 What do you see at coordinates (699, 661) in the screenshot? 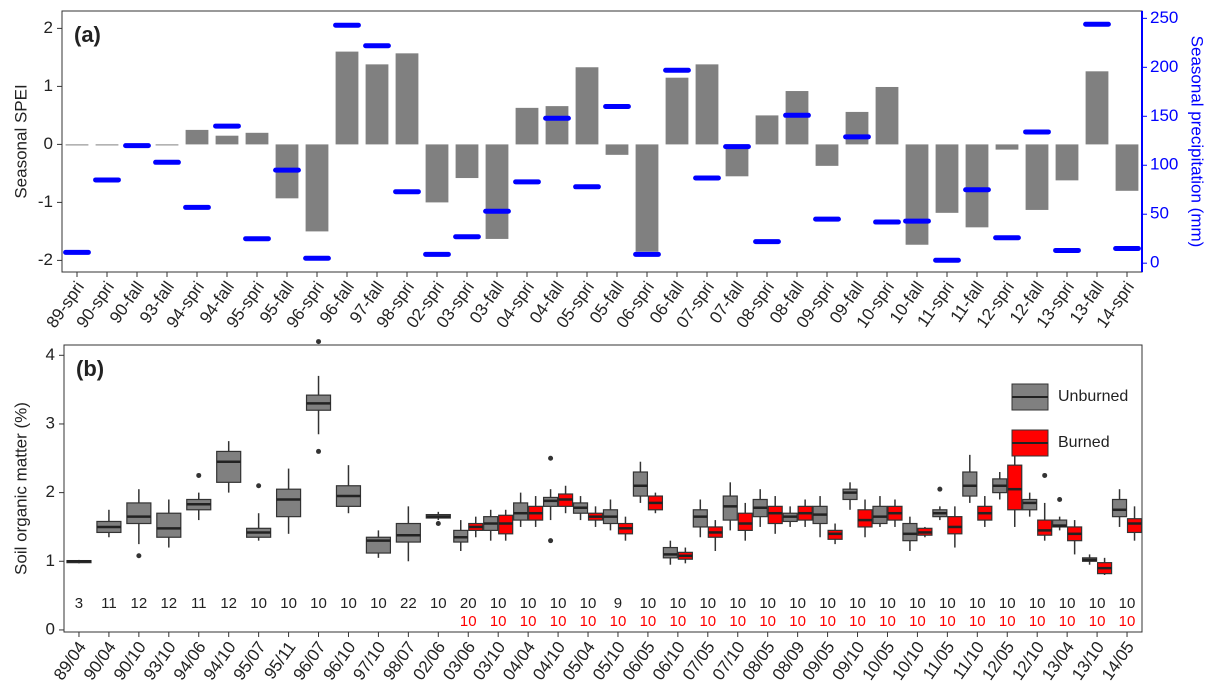
I see `x-tick-label: 07/05` at bounding box center [699, 661].